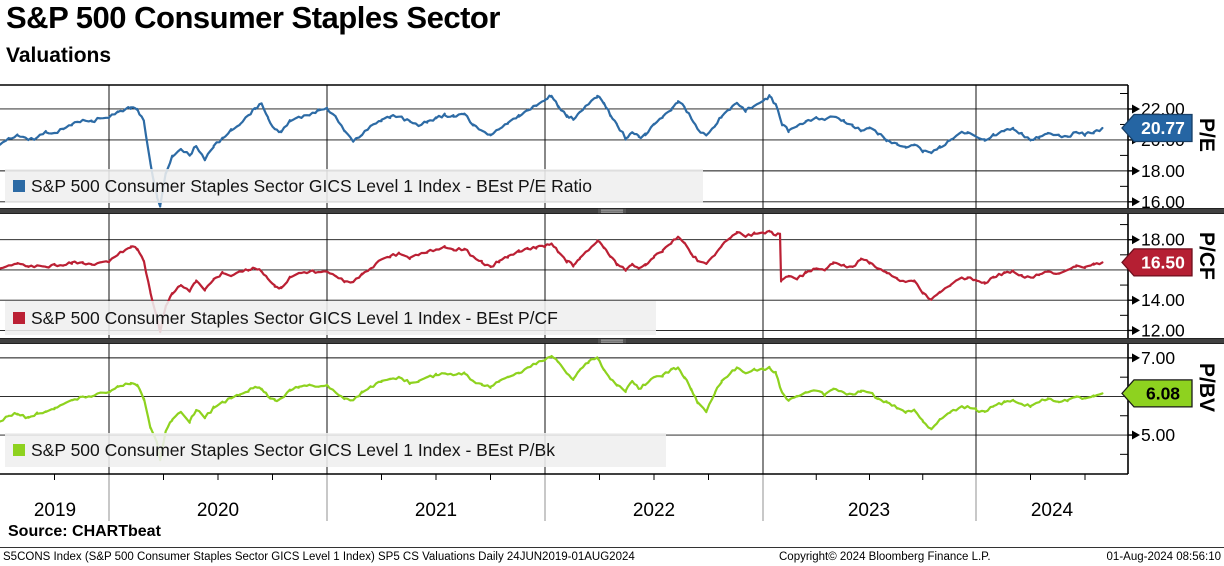 The height and width of the screenshot is (566, 1224). Describe the element at coordinates (1163, 262) in the screenshot. I see `last-value-badge-text: 16.50` at that location.